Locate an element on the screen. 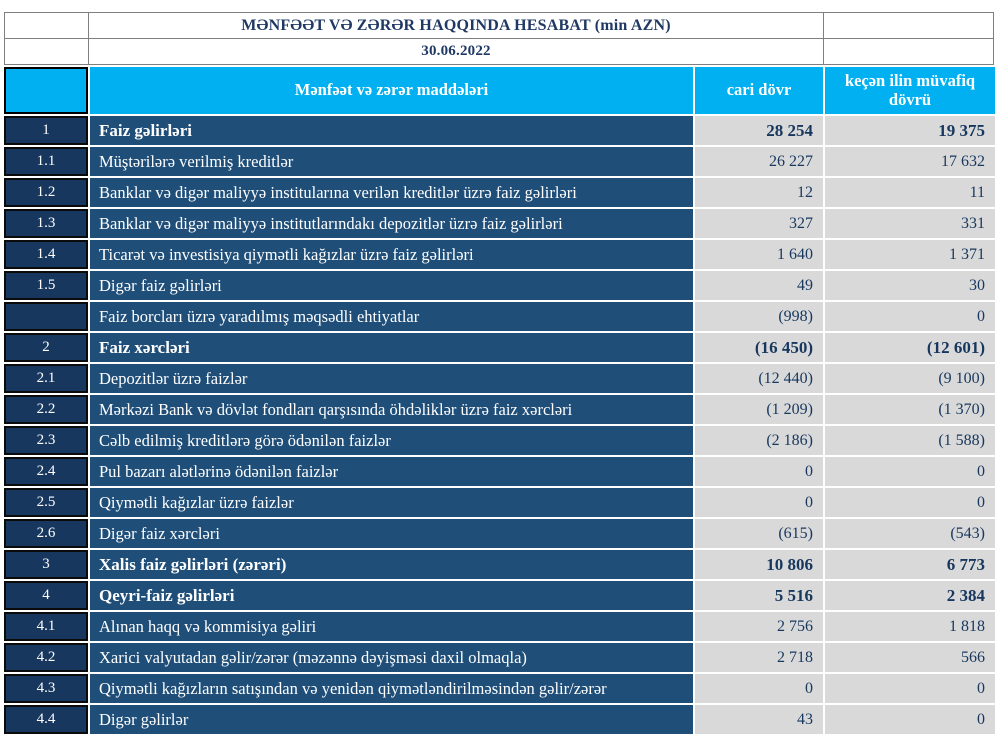 This screenshot has height=742, width=1000. row-number-cell: 4.2 is located at coordinates (46, 657).